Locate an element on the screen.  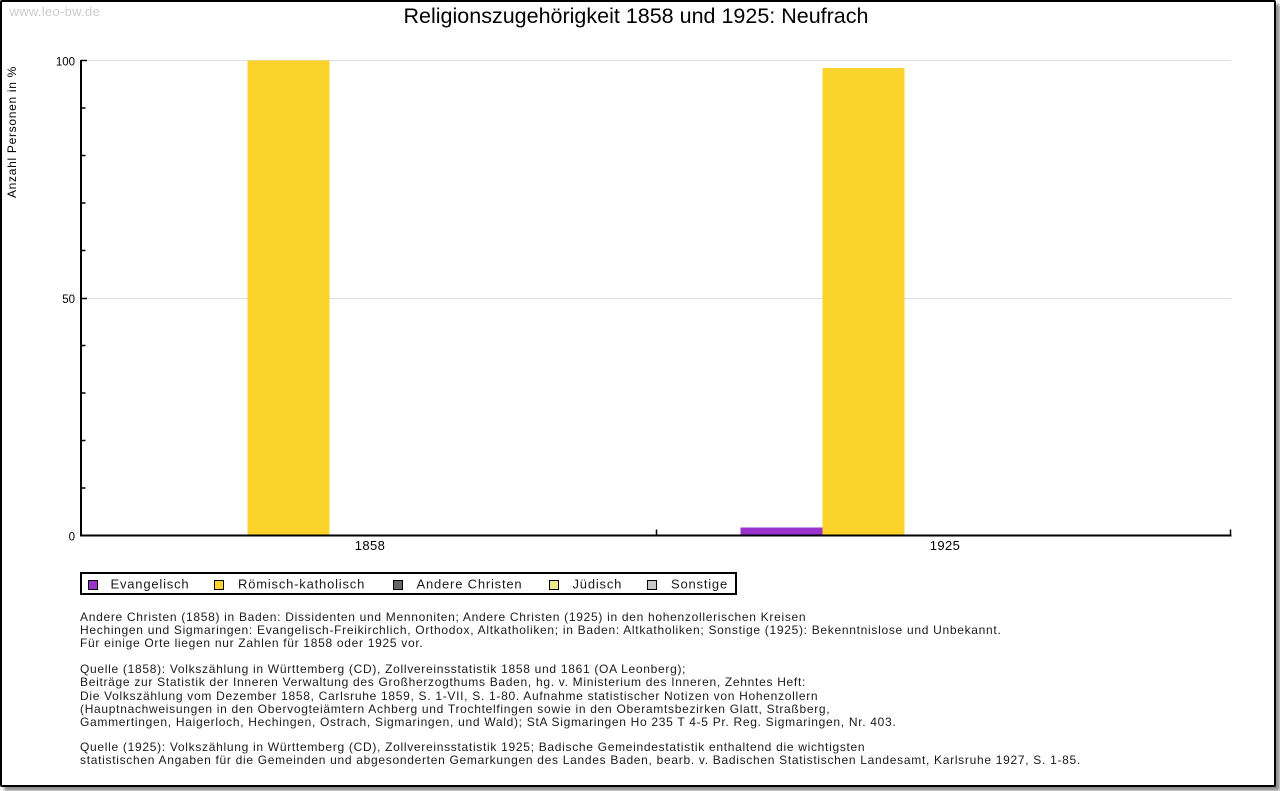
svg-text: 1925 is located at coordinates (945, 545).